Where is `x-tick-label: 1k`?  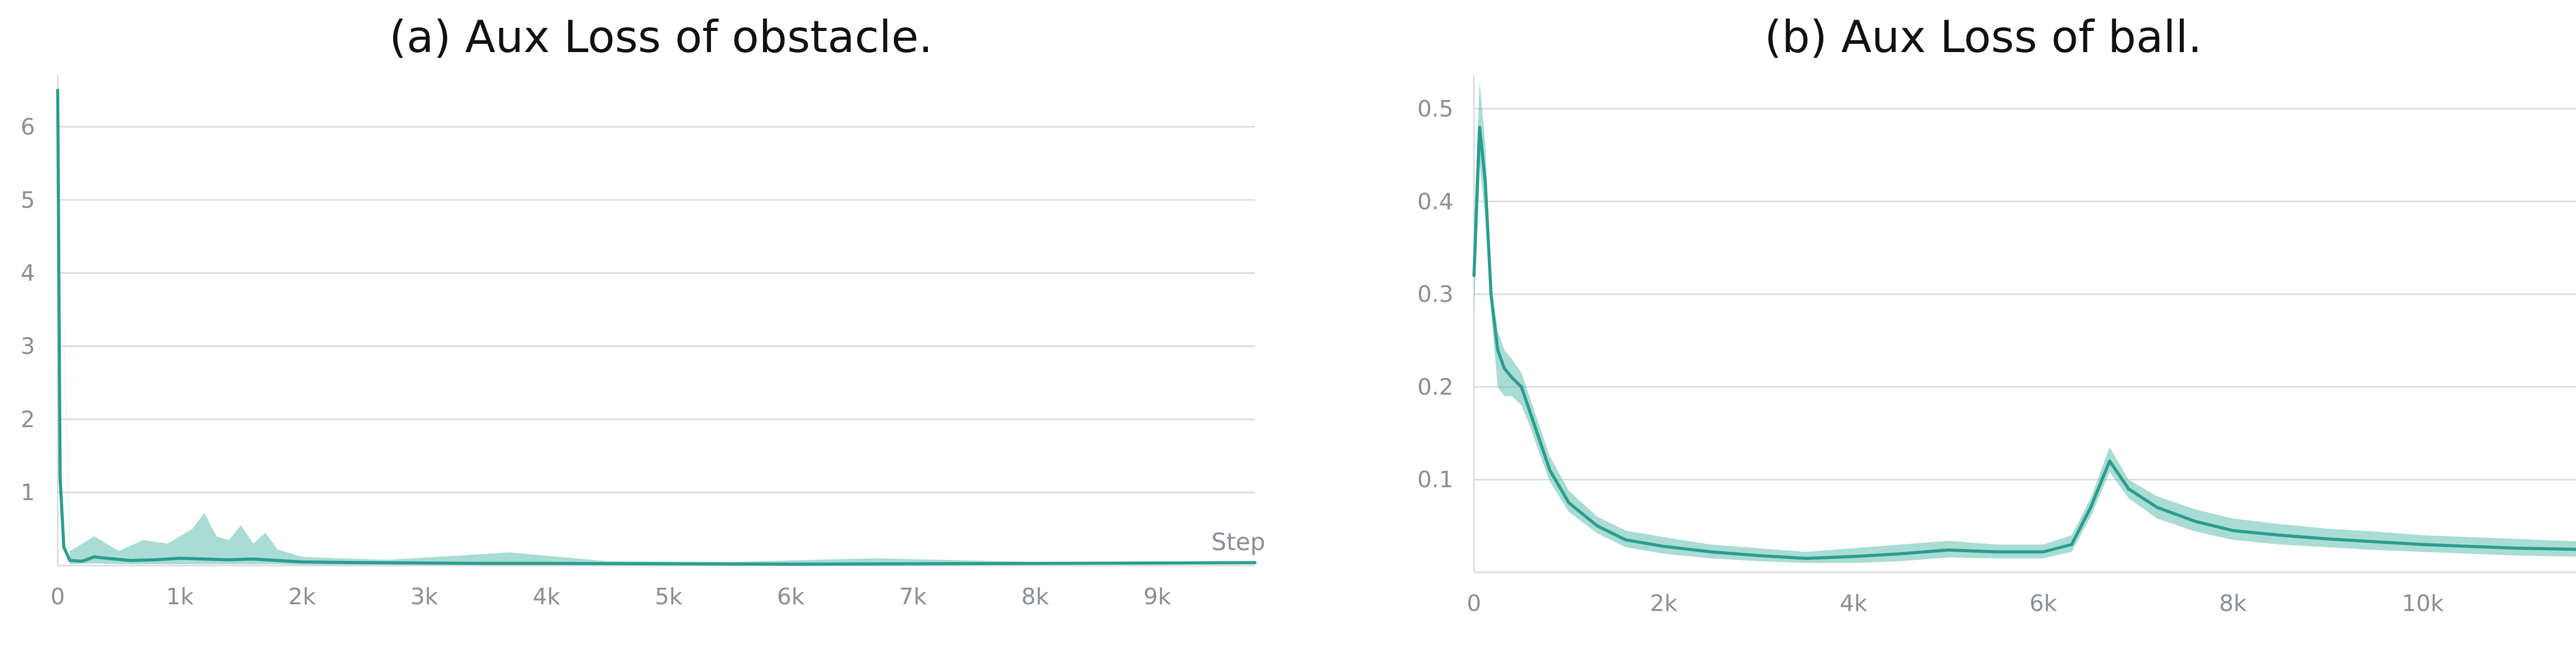
x-tick-label: 1k is located at coordinates (180, 597).